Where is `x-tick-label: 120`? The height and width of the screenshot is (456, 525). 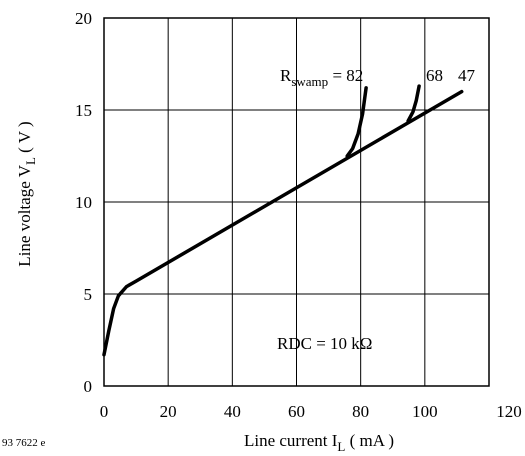
x-tick-label: 120 is located at coordinates (509, 411).